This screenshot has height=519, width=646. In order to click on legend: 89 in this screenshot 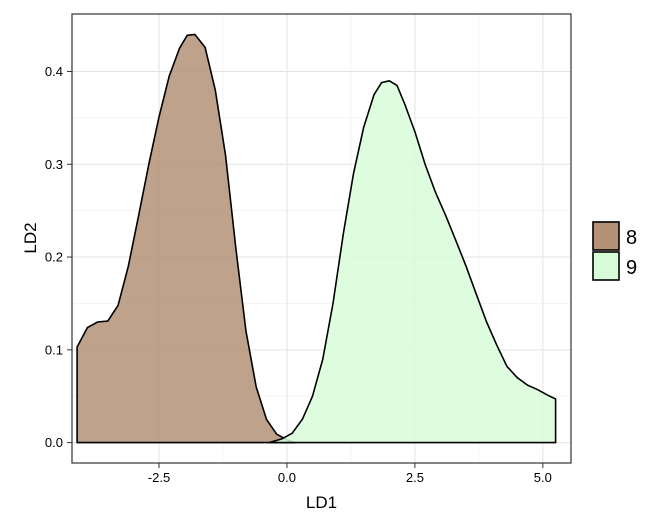, I will do `click(614, 251)`.